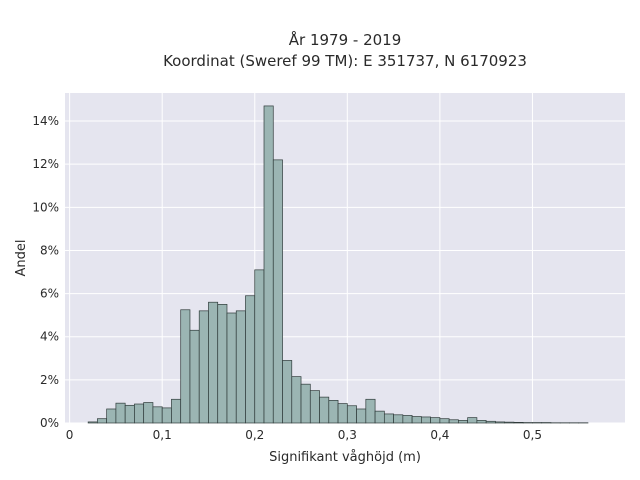 This screenshot has width=640, height=480. I want to click on y-tick-label: 10%, so click(45, 207).